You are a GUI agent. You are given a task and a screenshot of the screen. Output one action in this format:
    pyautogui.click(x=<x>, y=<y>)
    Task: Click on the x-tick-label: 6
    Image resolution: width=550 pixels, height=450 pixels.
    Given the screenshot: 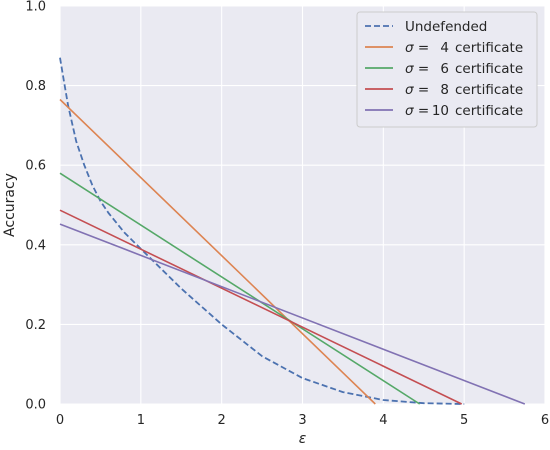 What is the action you would take?
    pyautogui.click(x=545, y=420)
    